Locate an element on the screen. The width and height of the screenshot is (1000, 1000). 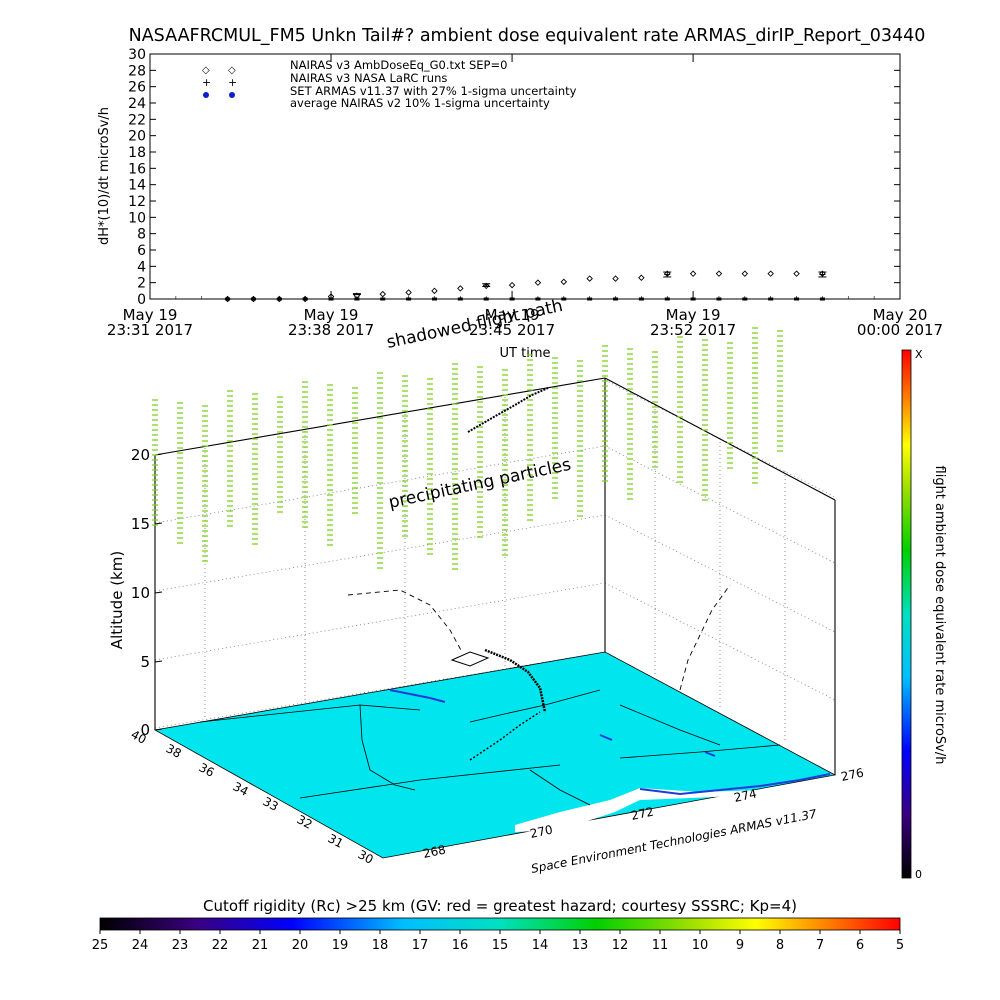
precipitating-label: precipitating particles is located at coordinates (480, 484).